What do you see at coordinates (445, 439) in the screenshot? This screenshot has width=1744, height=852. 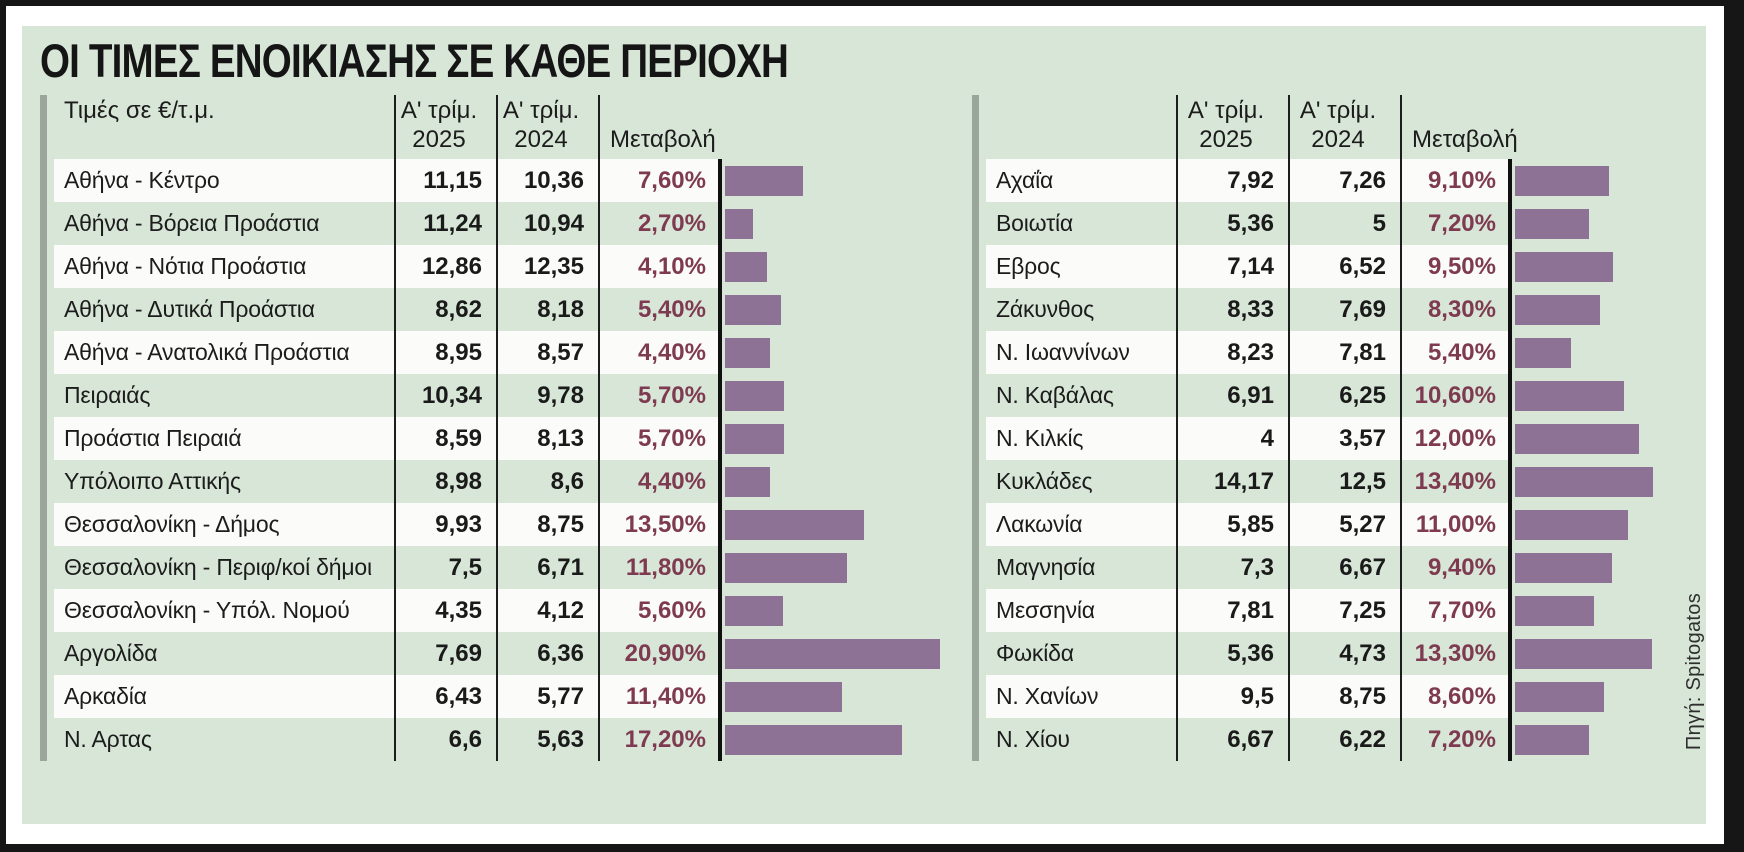 I see `value-q1-2025: 8,59` at bounding box center [445, 439].